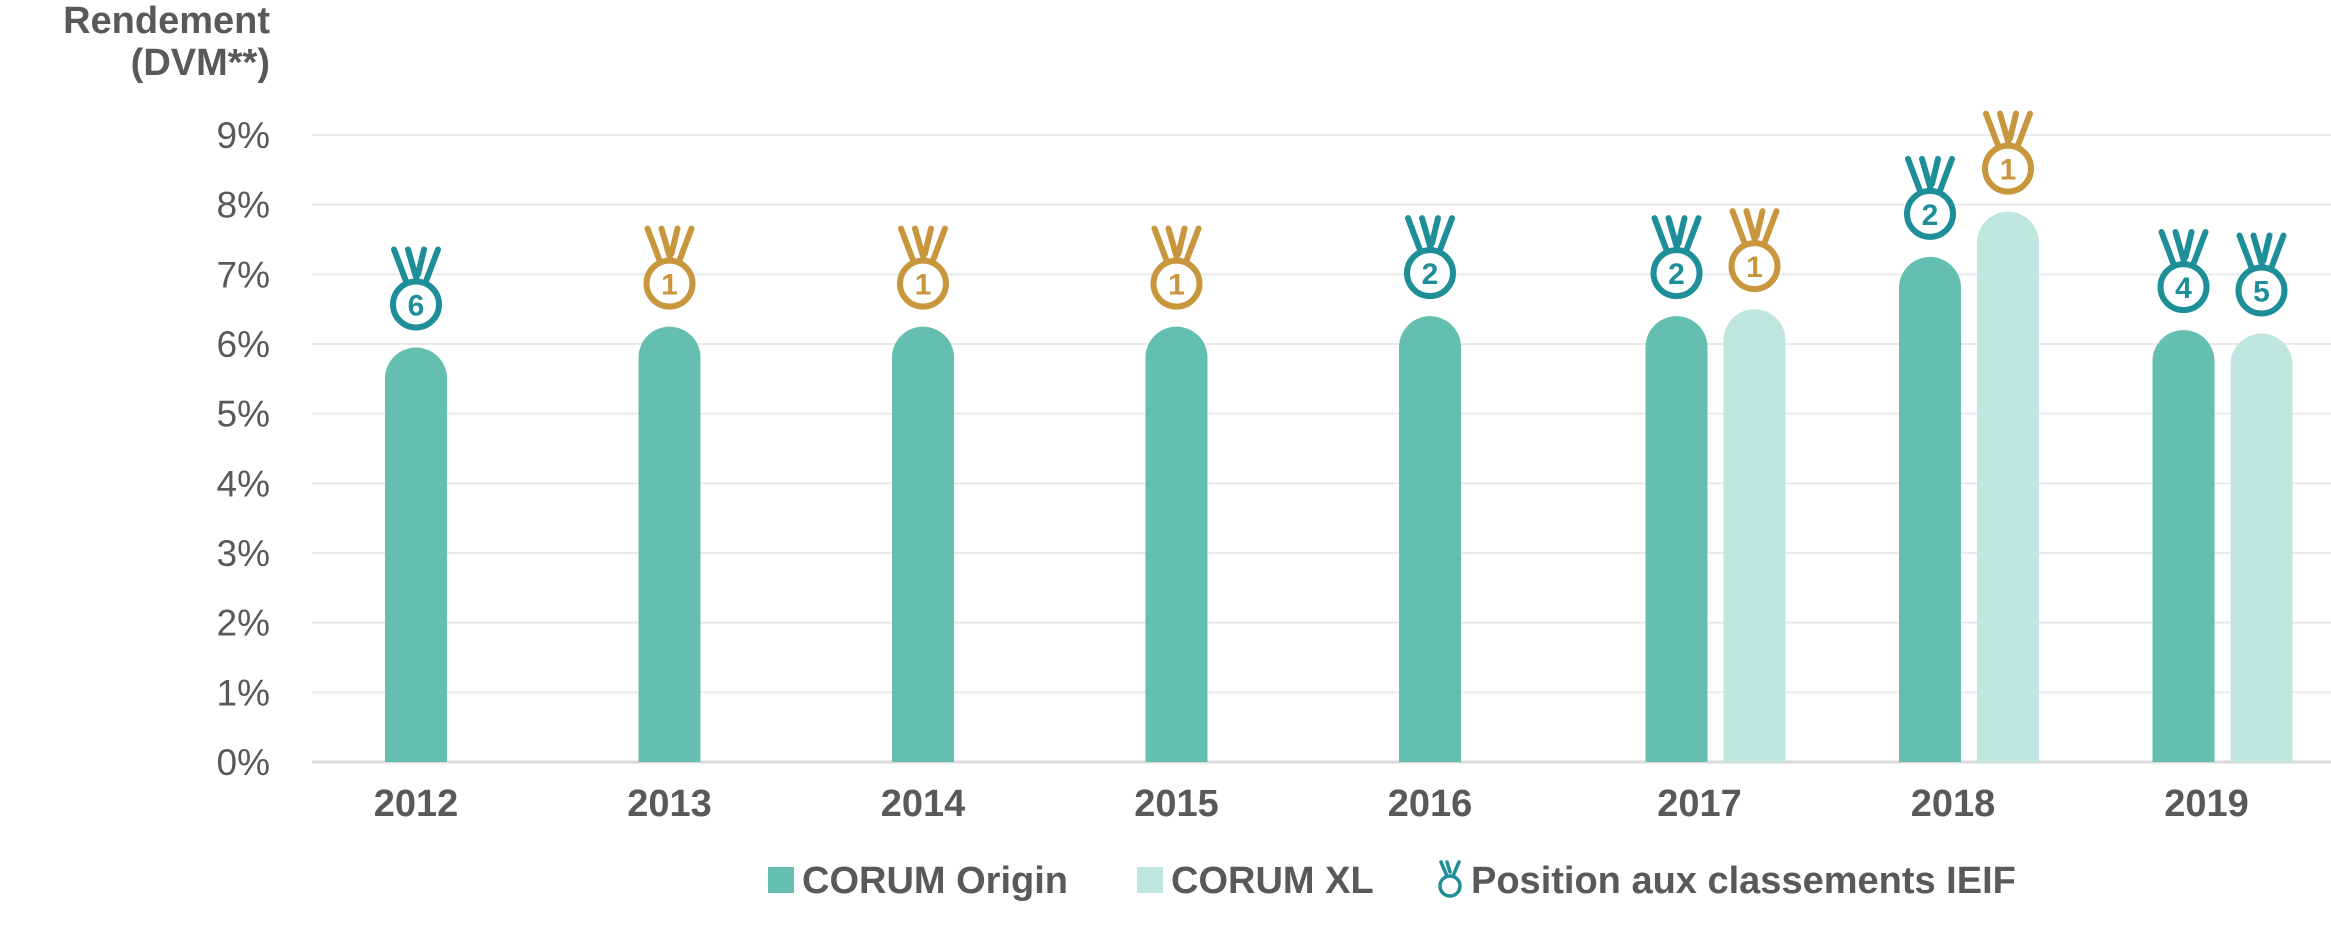  Describe the element at coordinates (1430, 804) in the screenshot. I see `x-tick-label: 2016` at that location.